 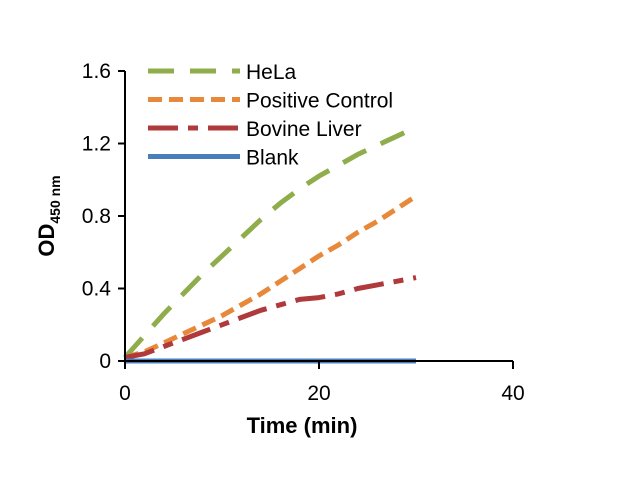 What do you see at coordinates (96, 216) in the screenshot?
I see `y-tick-label: 0.8` at bounding box center [96, 216].